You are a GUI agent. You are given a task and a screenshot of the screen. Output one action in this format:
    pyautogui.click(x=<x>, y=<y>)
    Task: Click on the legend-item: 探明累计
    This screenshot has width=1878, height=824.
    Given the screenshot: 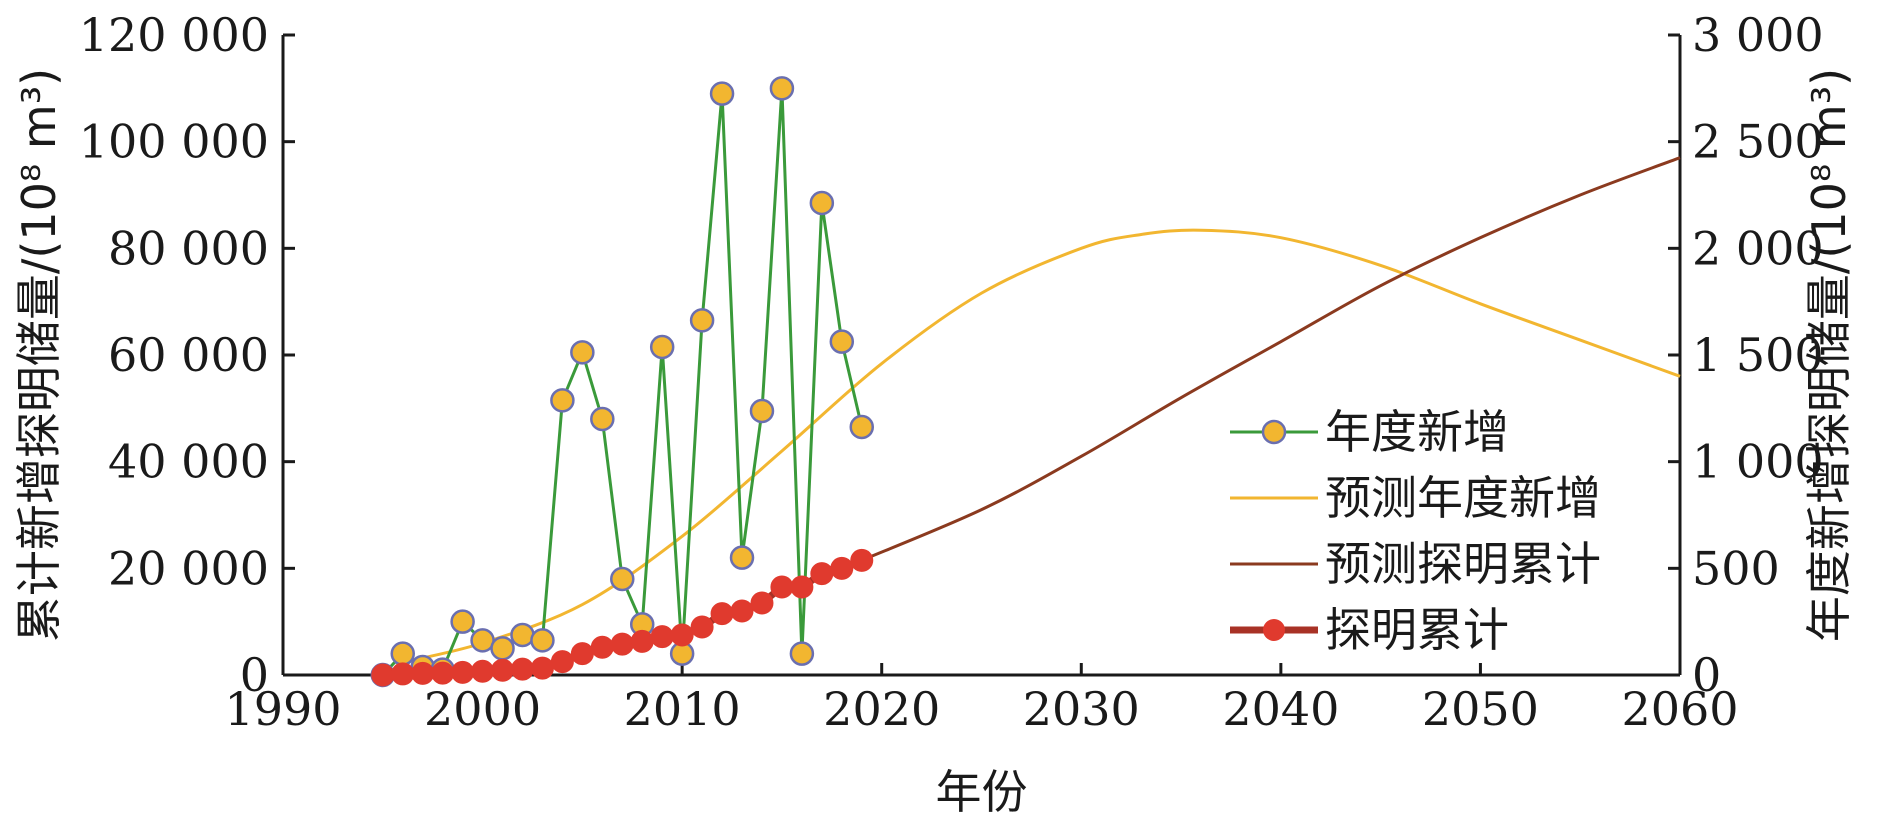 What is the action you would take?
    pyautogui.click(x=1369, y=630)
    